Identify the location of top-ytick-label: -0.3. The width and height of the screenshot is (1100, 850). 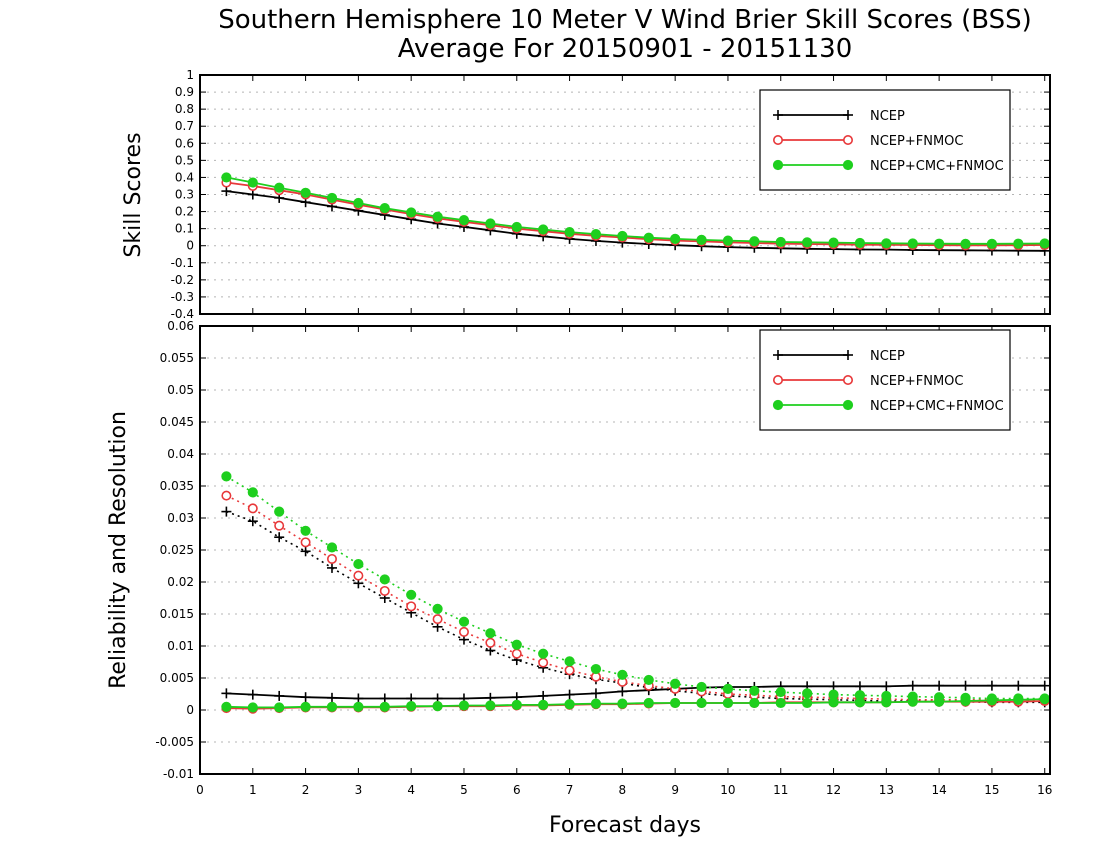
(182, 297).